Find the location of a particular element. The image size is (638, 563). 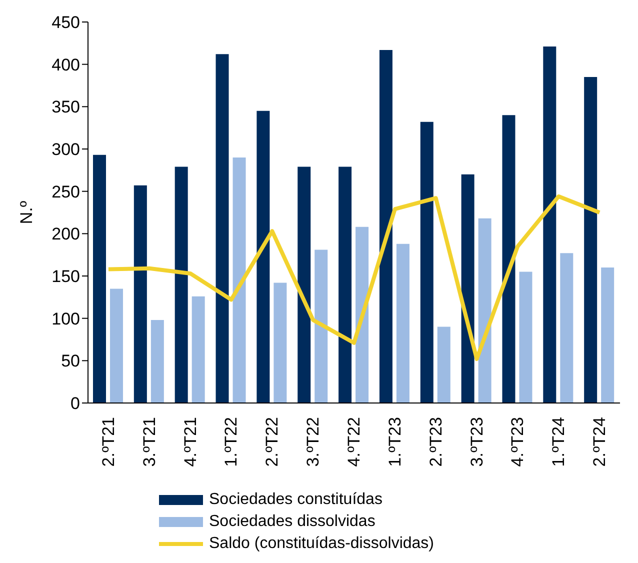

y-tick-label: 200 is located at coordinates (66, 234).